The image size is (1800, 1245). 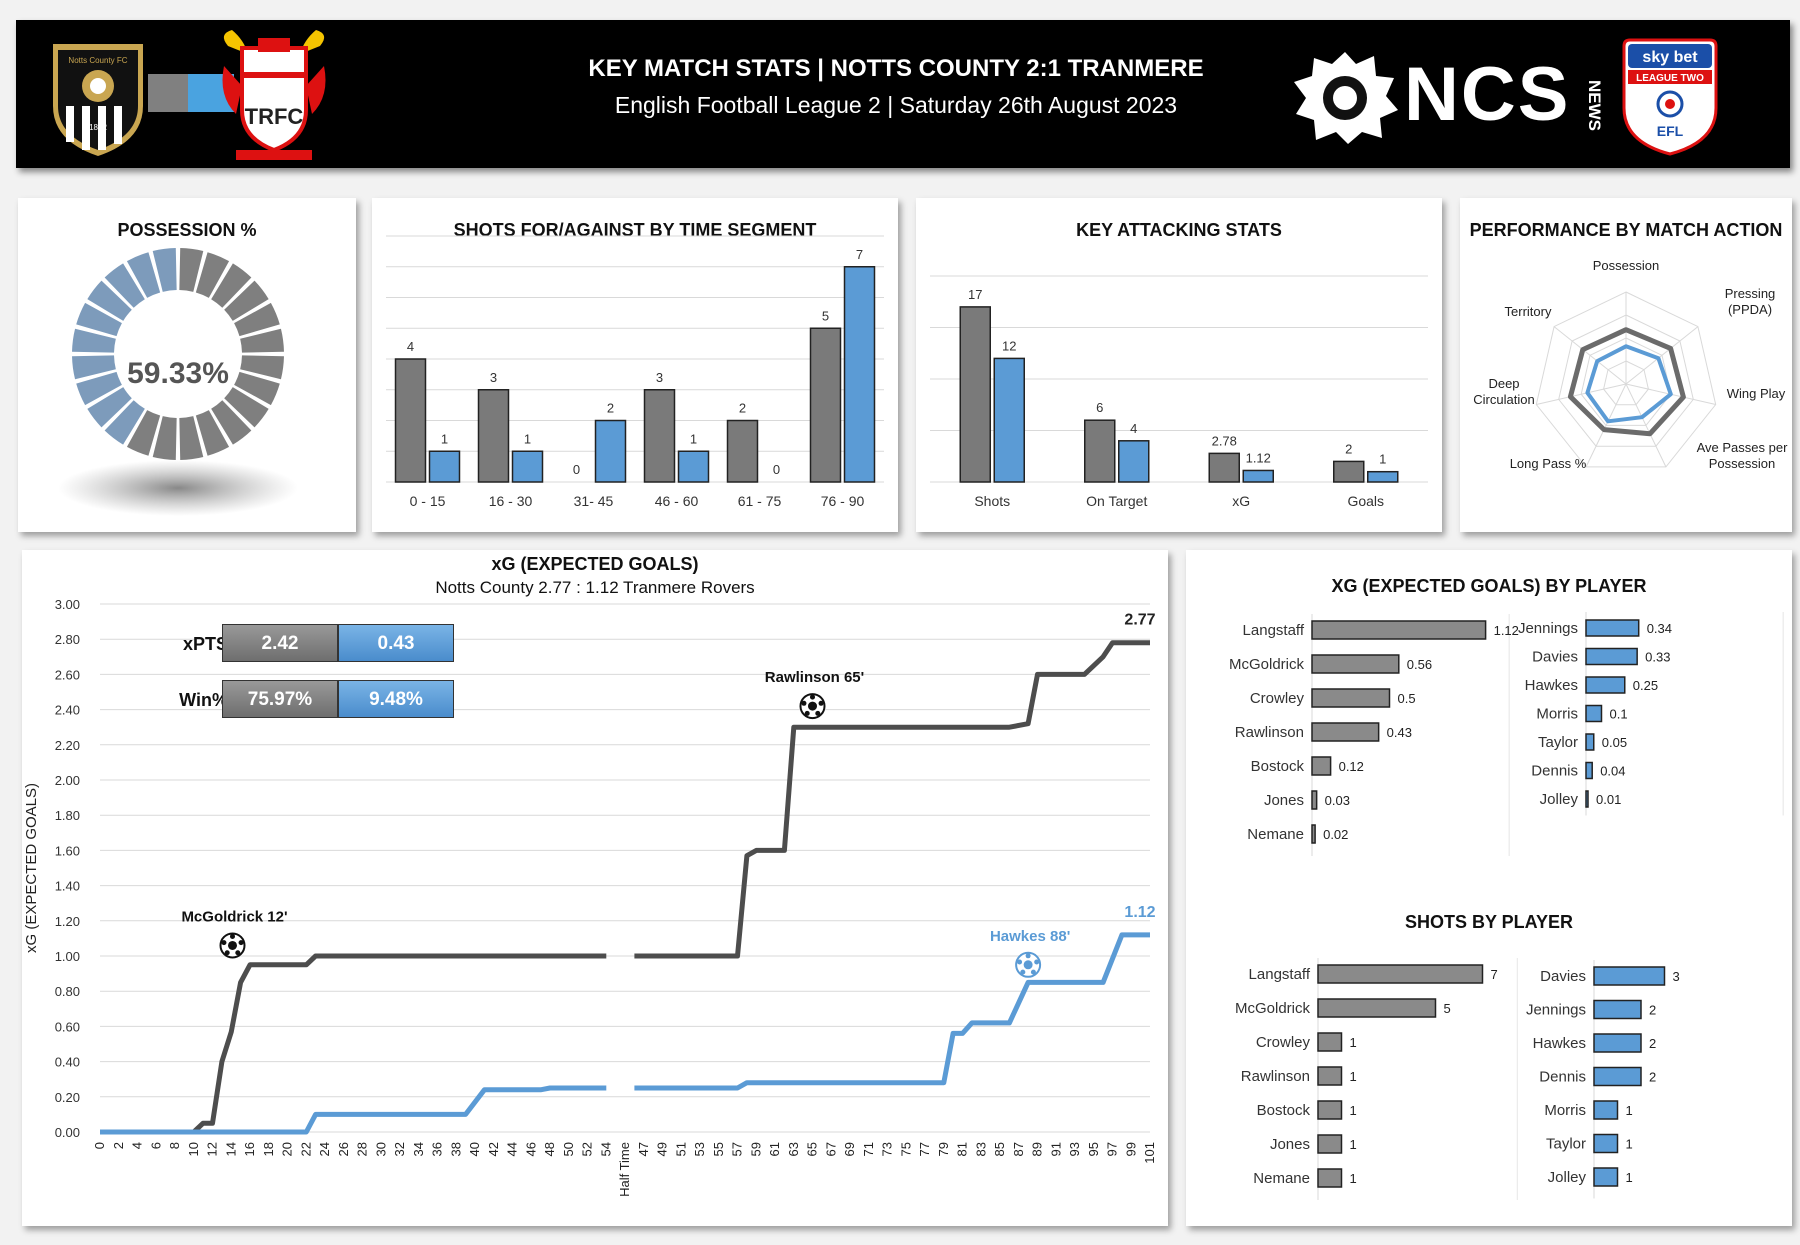 I want to click on x-tick-label: 89, so click(x=1037, y=1149).